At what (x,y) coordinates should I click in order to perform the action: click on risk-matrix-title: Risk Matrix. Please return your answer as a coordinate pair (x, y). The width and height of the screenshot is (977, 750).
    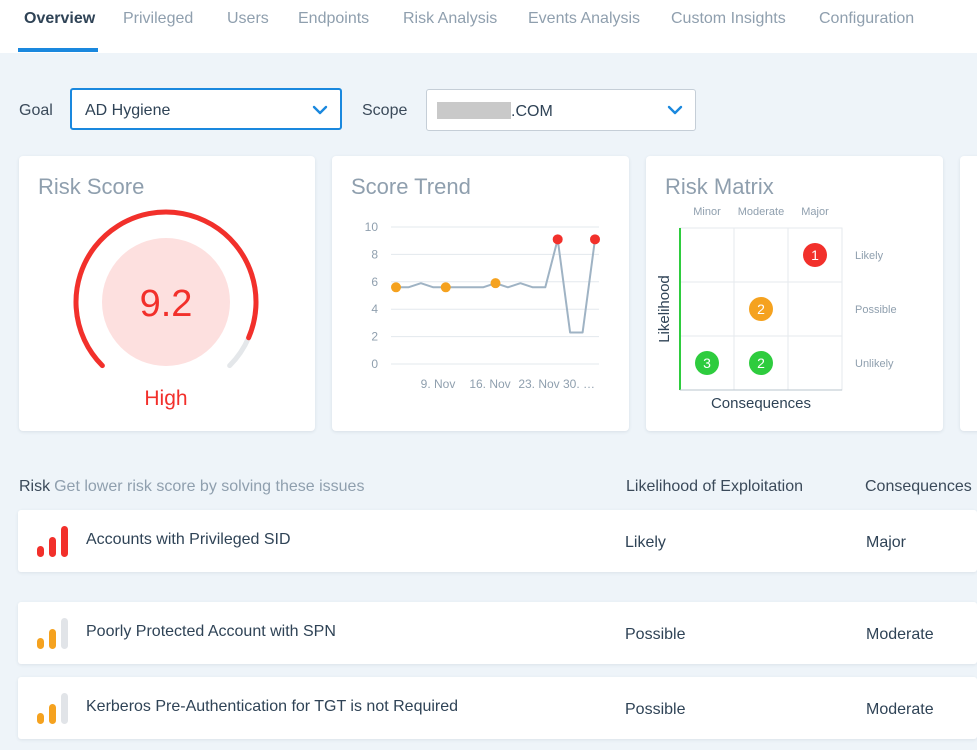
    Looking at the image, I should click on (719, 186).